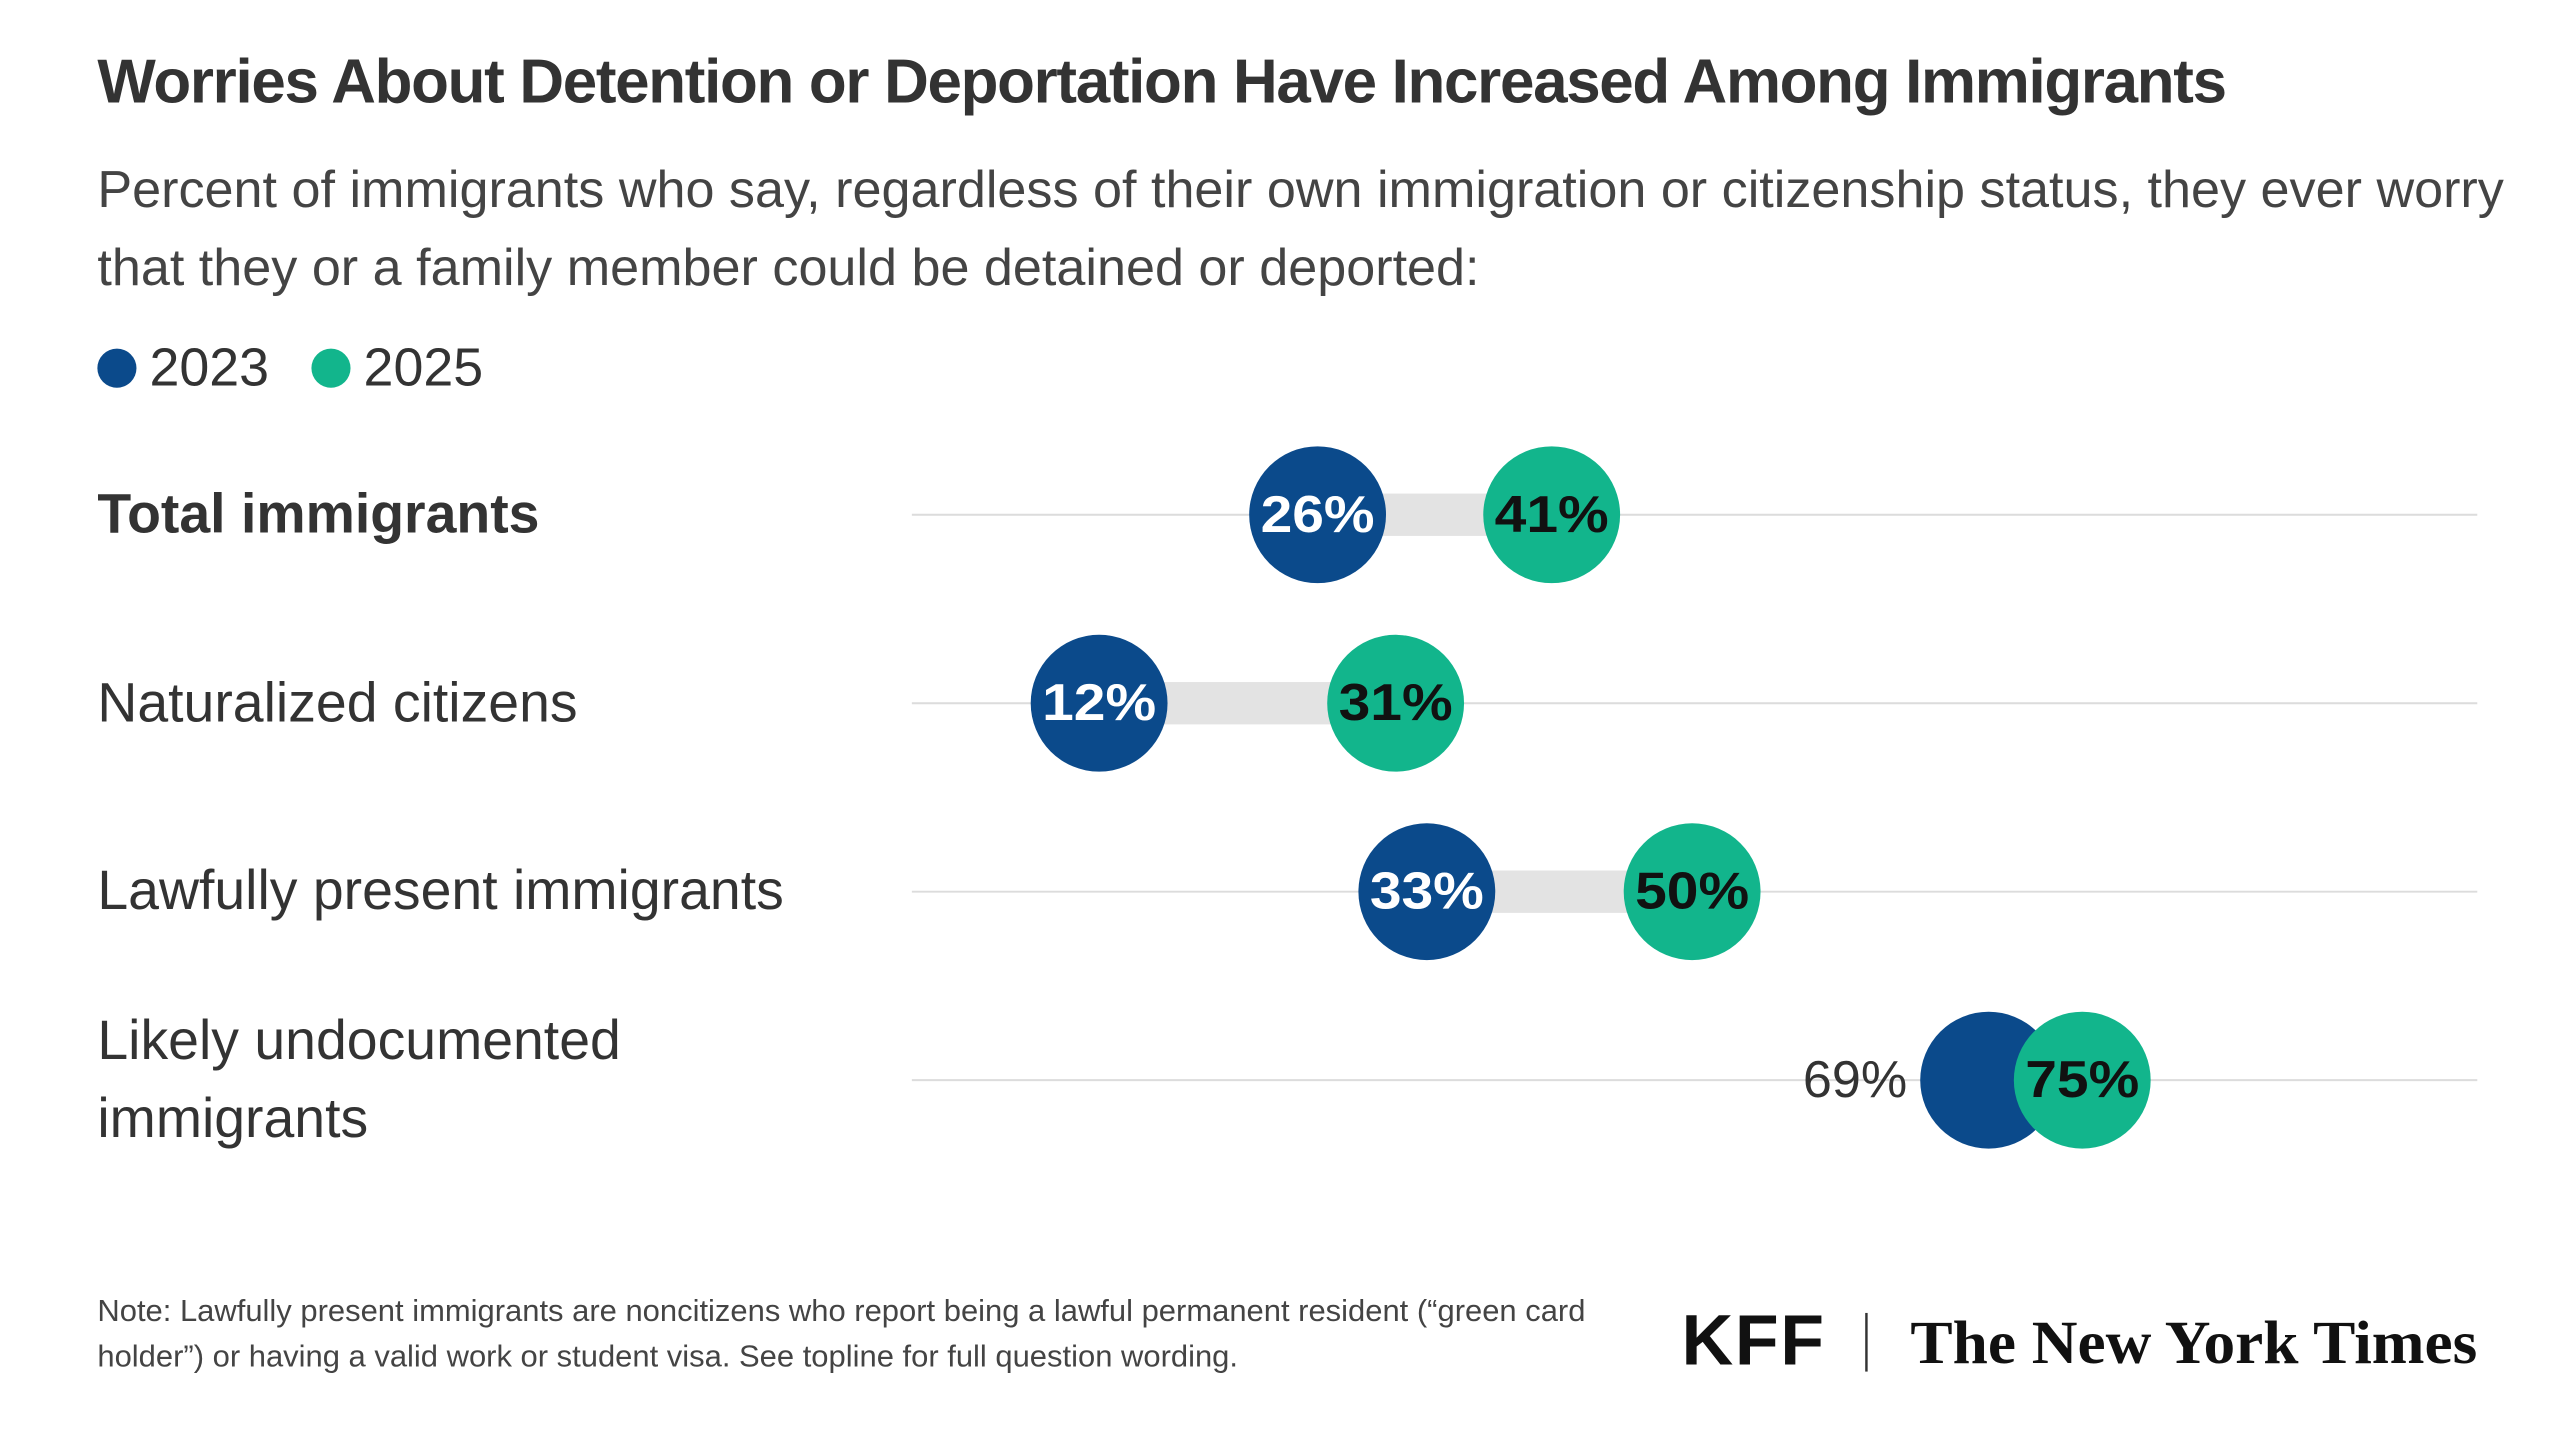 The height and width of the screenshot is (1440, 2560). What do you see at coordinates (2193, 1343) in the screenshot?
I see `source-logo: The New York Times` at bounding box center [2193, 1343].